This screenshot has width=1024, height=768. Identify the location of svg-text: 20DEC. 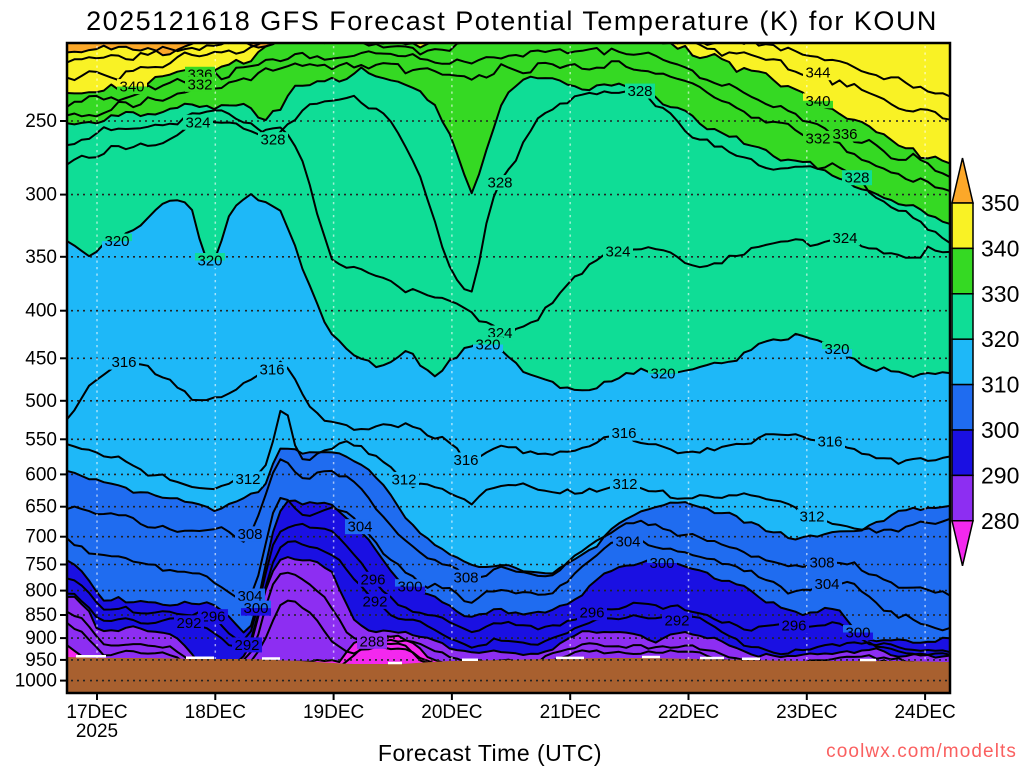
(451, 712).